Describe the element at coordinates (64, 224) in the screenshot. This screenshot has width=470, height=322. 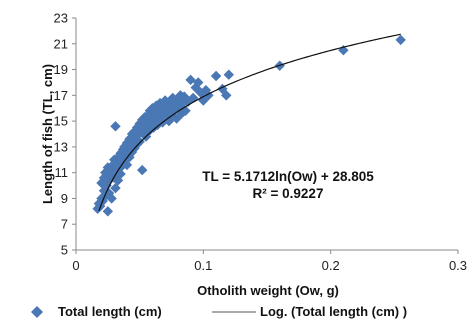
I see `y-tick-label: 7` at that location.